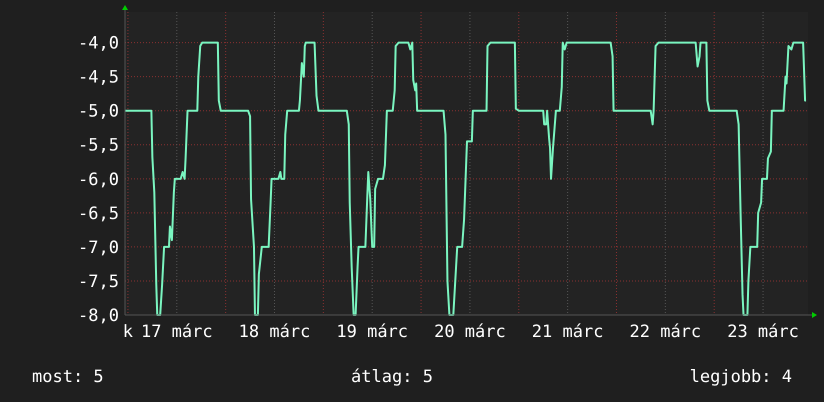 Image resolution: width=824 pixels, height=402 pixels. I want to click on x-tick-label: 18 márc, so click(274, 332).